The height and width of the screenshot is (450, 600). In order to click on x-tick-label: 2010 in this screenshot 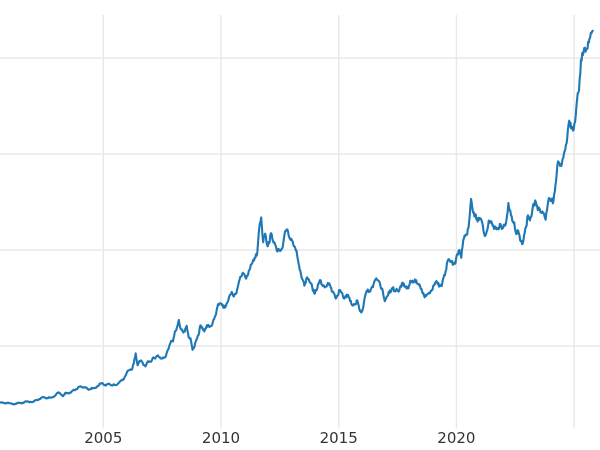, I will do `click(221, 438)`.